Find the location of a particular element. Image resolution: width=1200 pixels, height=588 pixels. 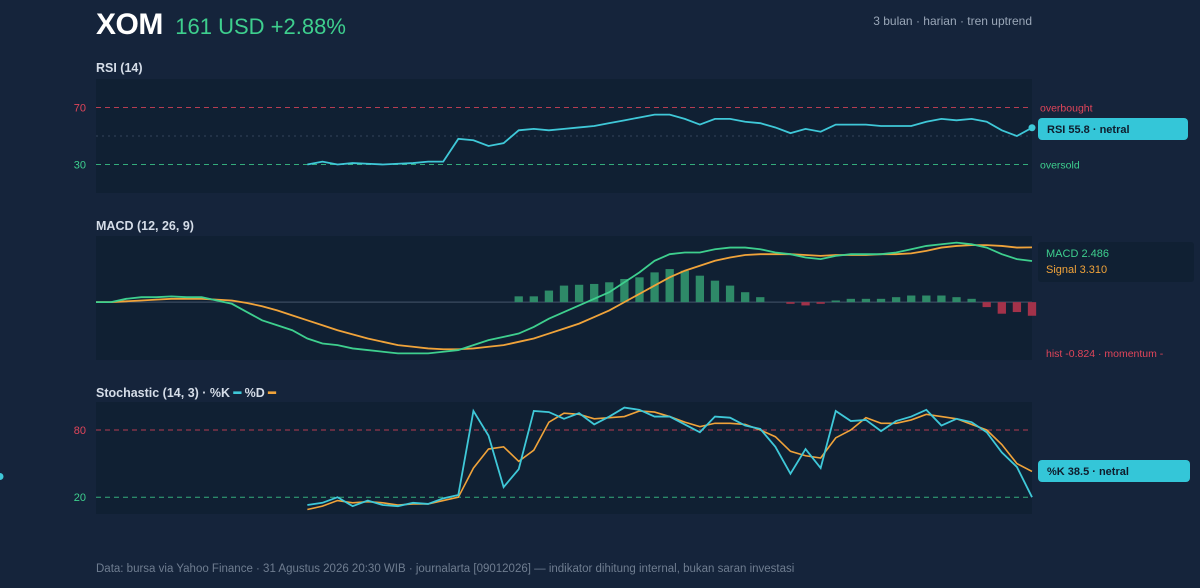

macd-value-label: MACD 2.486 is located at coordinates (1077, 254).